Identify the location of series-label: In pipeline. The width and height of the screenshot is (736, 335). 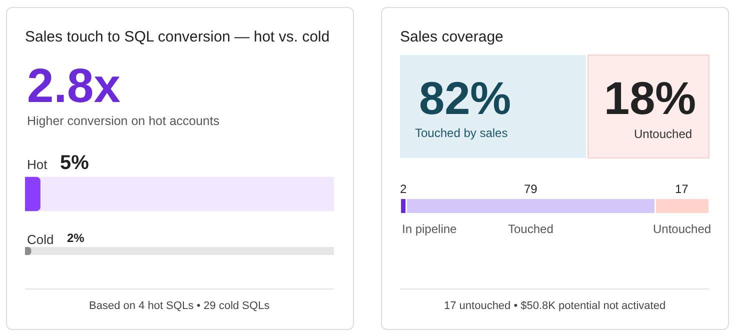
(430, 229).